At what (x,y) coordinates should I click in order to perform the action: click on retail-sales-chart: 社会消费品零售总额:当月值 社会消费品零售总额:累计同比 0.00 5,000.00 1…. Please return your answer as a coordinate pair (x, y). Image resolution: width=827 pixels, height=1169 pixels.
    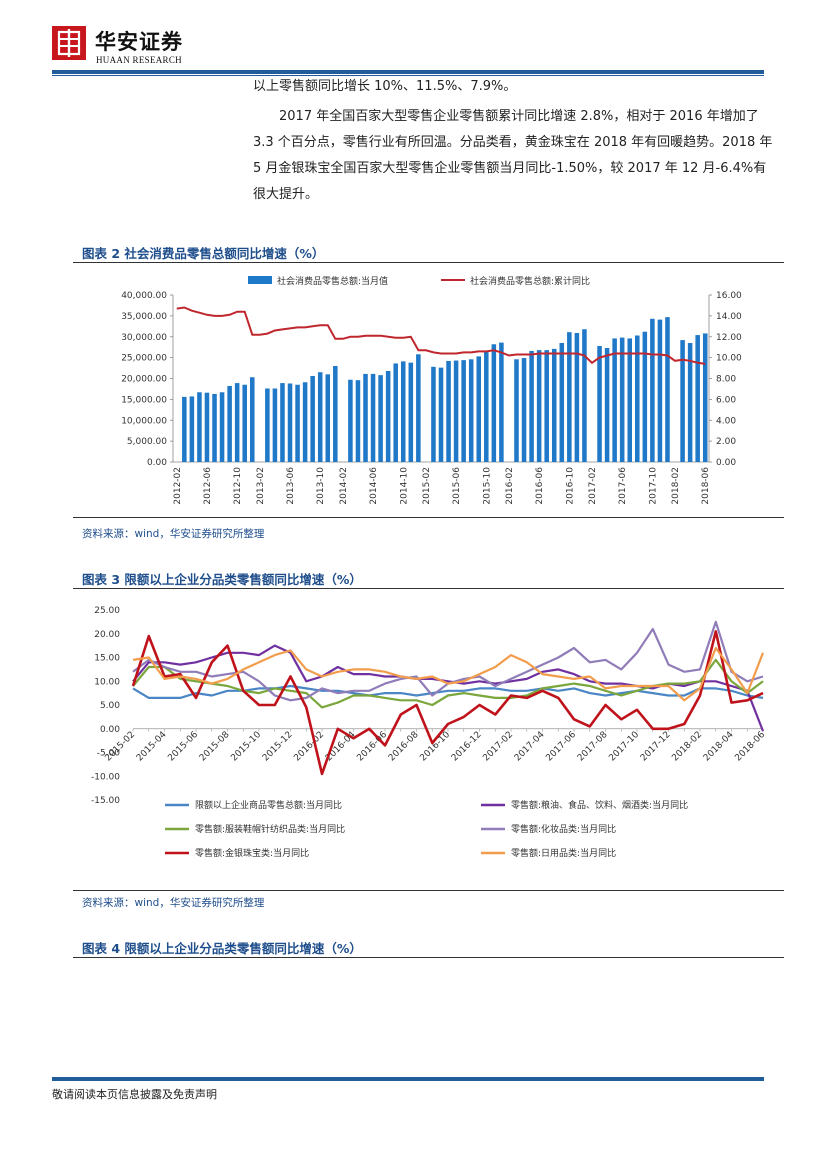
    Looking at the image, I should click on (431, 390).